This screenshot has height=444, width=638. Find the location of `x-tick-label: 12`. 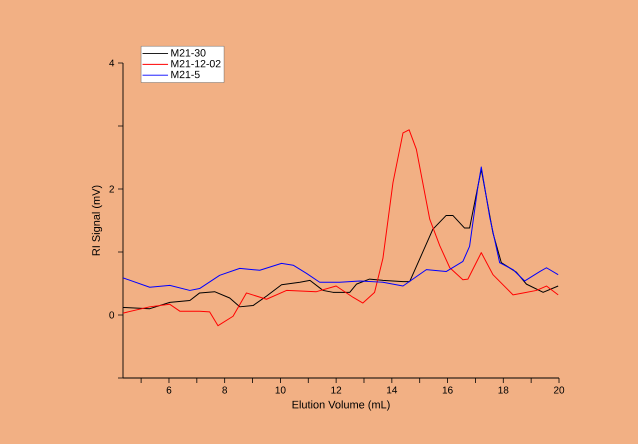

x-tick-label: 12 is located at coordinates (336, 390).